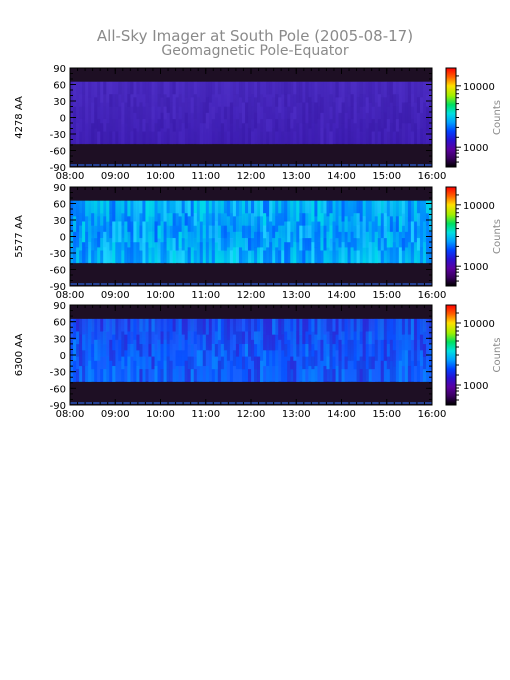 The height and width of the screenshot is (680, 510). I want to click on x-tick-label: 12:00, so click(251, 176).